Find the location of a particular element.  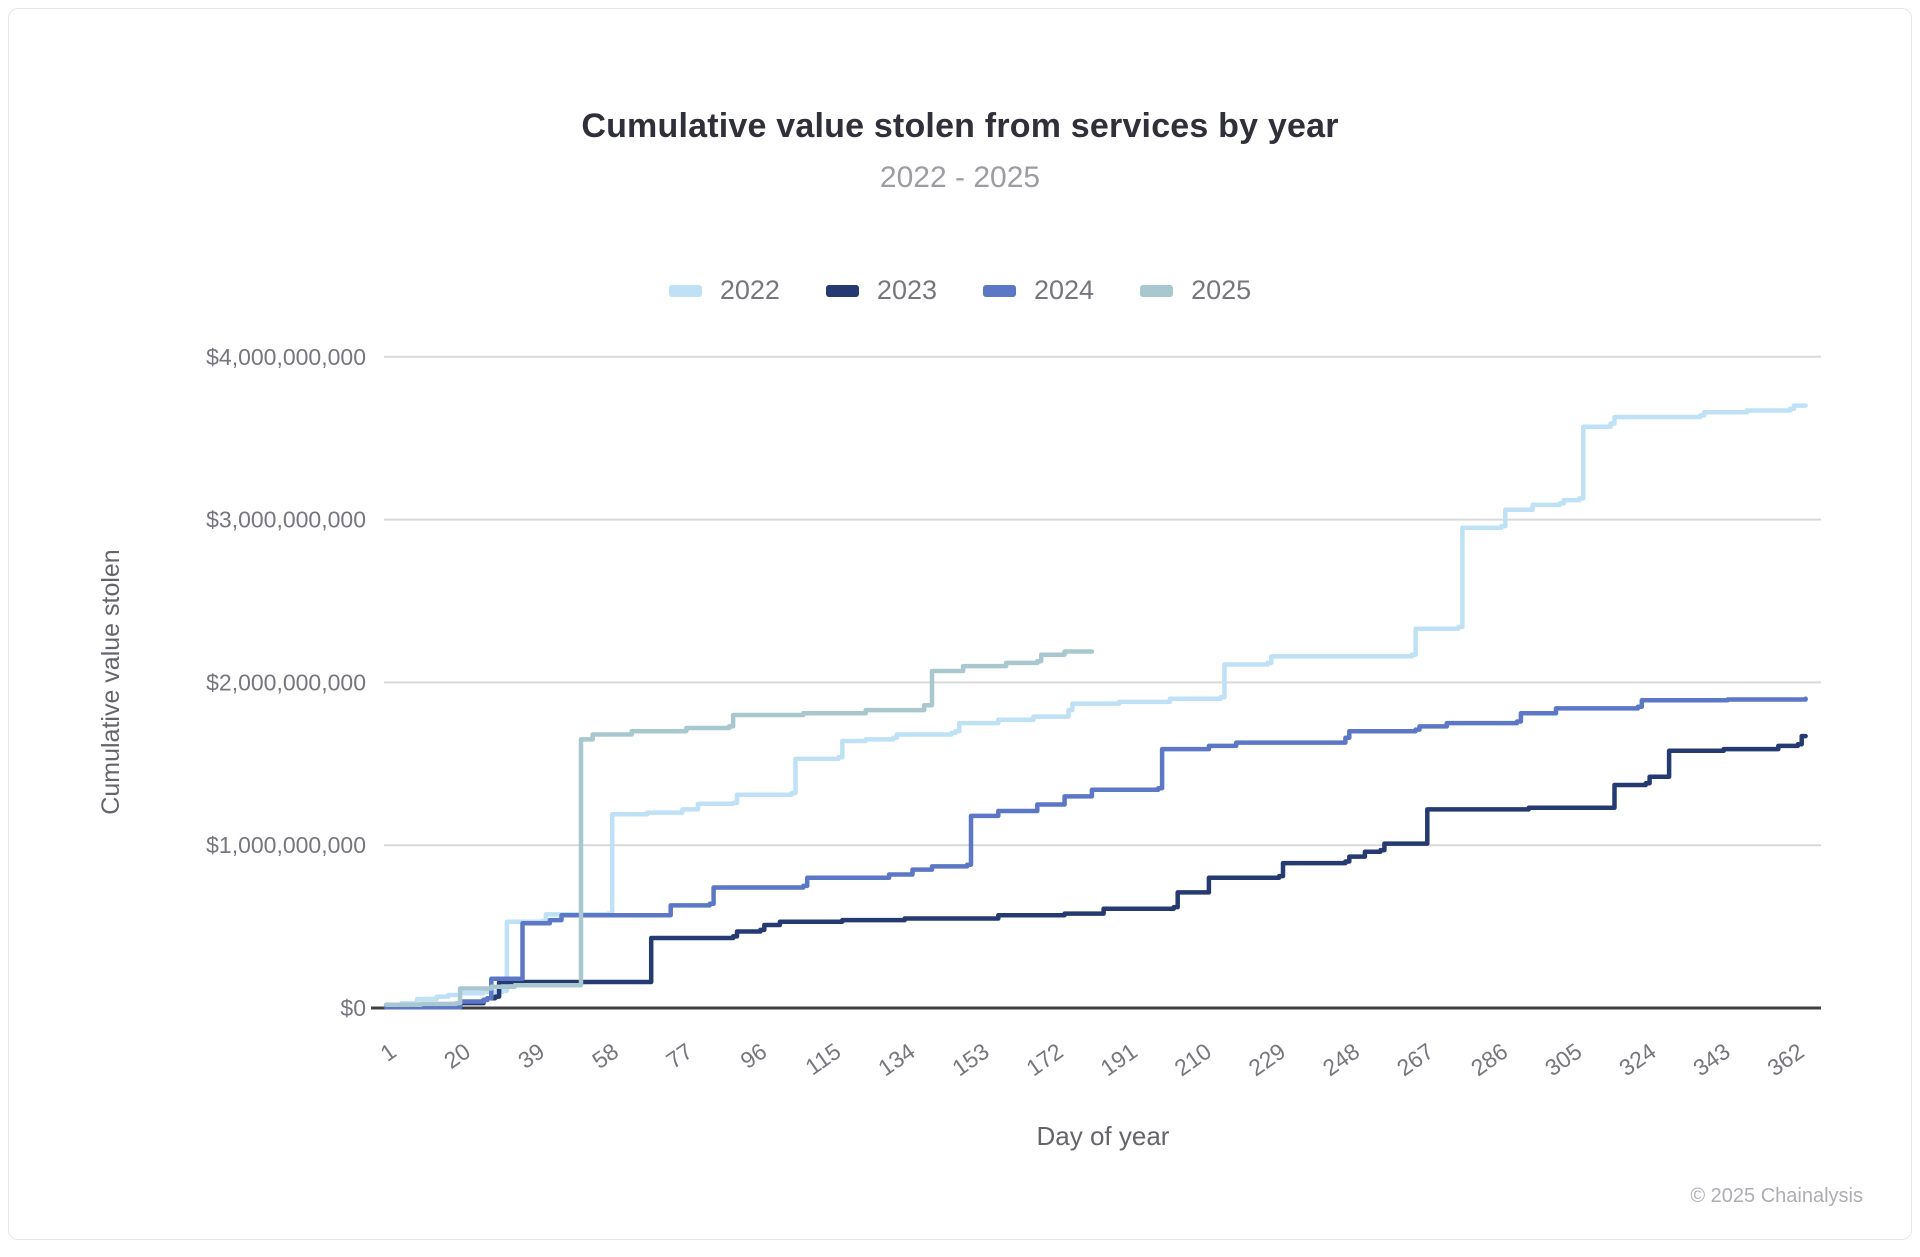

x-tick-label: 343 is located at coordinates (1711, 1059).